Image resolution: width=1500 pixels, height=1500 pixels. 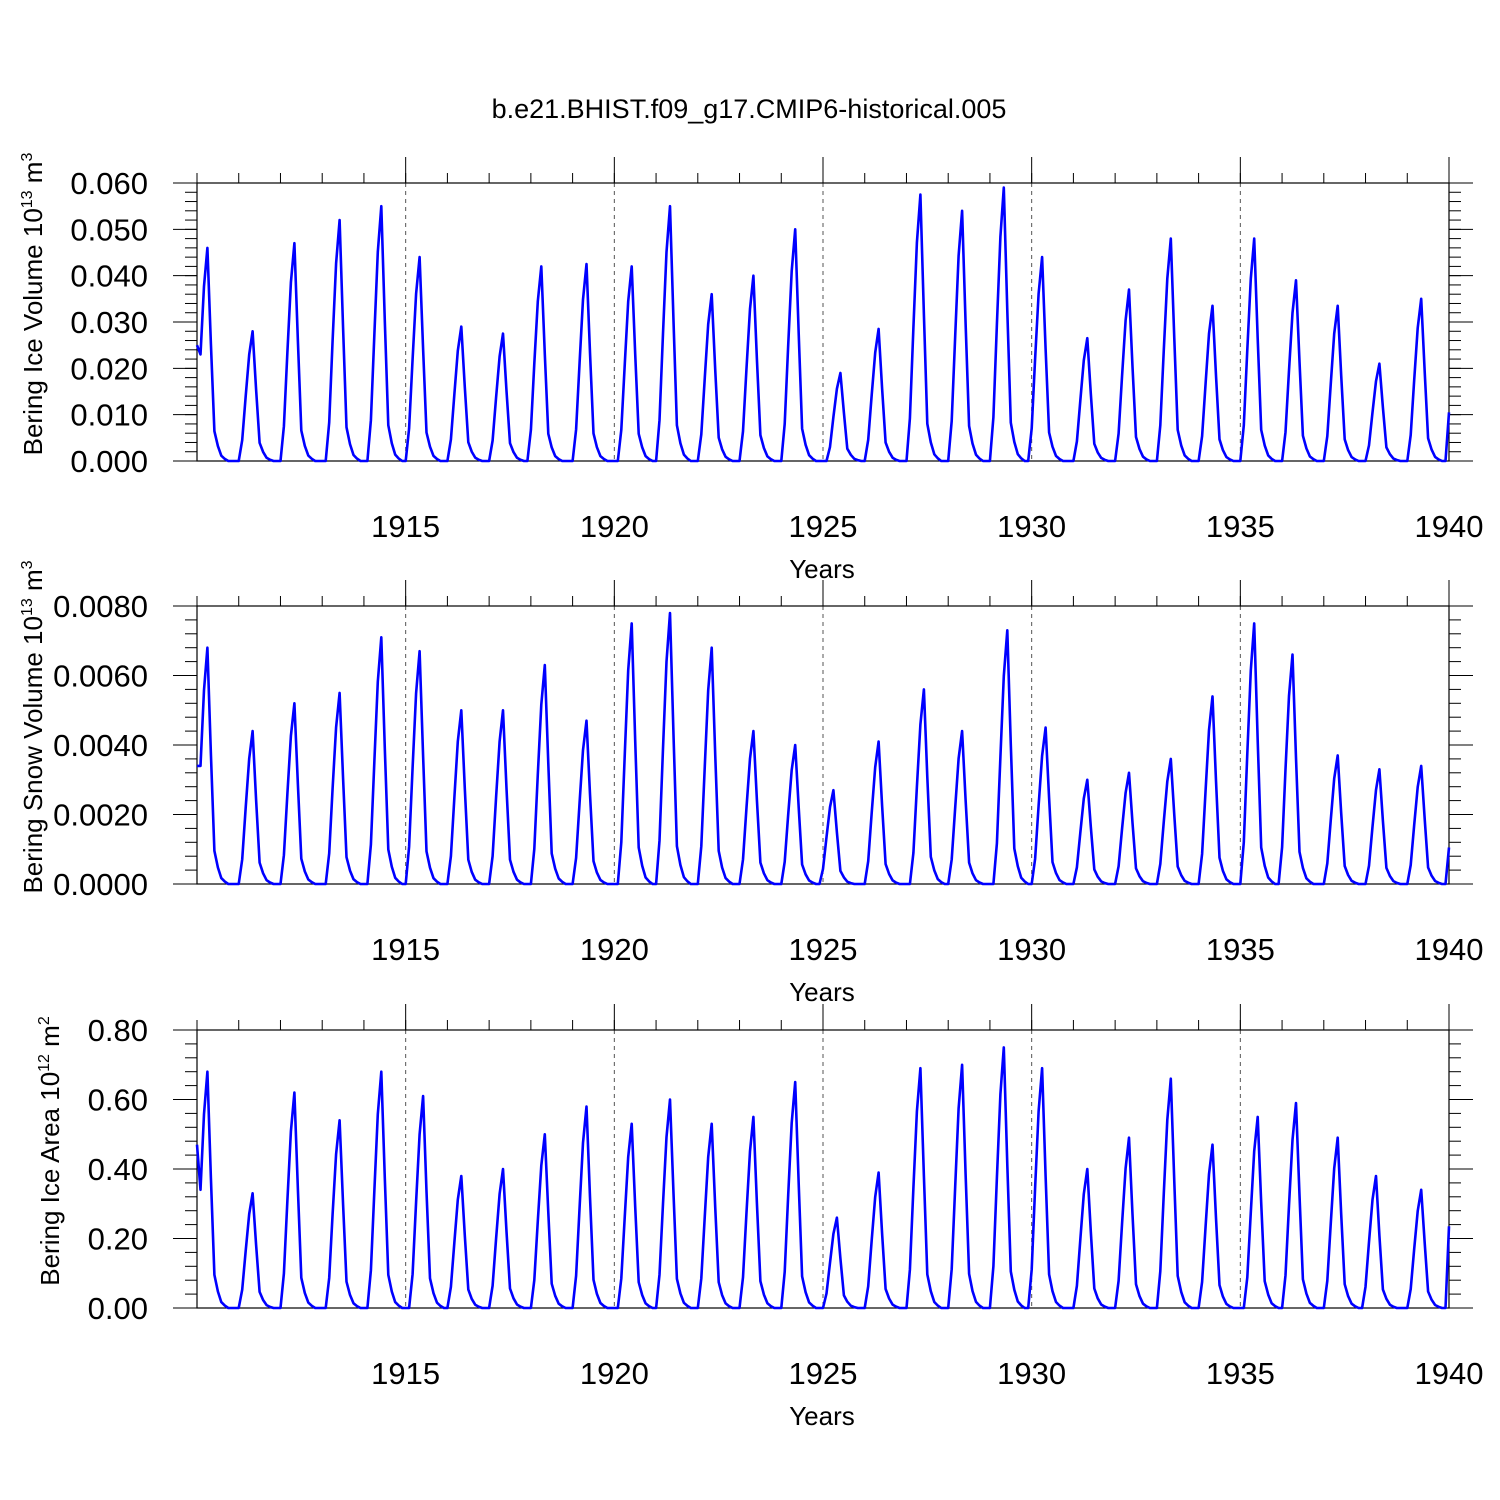 I want to click on main-title: b.e21.BHIST.f09_g17.CMIP6-historical.005, so click(x=749, y=109).